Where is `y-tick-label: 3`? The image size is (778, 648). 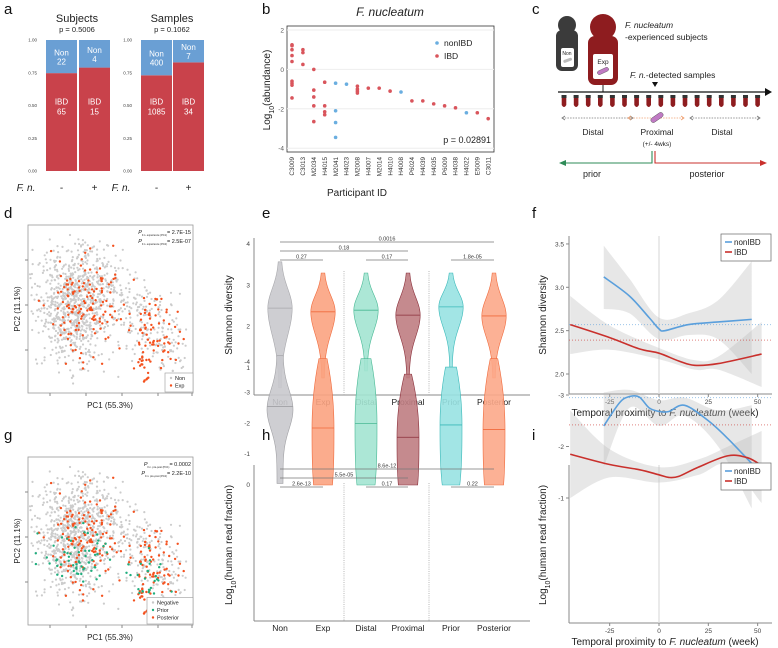
y-tick-label: 3 is located at coordinates (248, 285).